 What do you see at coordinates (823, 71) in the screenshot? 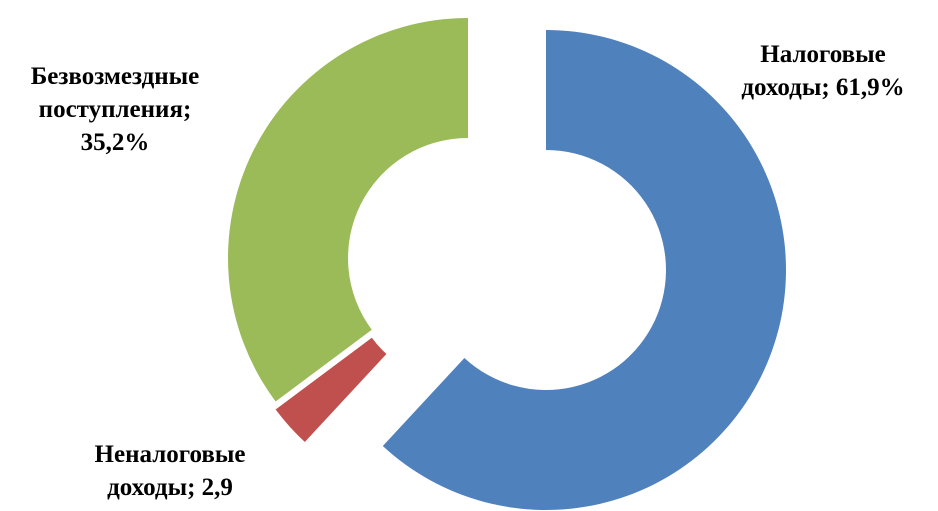
I see `label-tax-revenue: Налоговые доходы; 61,9%` at bounding box center [823, 71].